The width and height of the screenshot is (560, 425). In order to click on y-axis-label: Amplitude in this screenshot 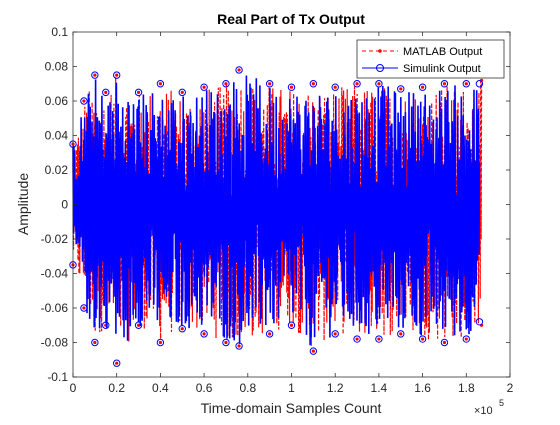, I will do `click(23, 204)`.